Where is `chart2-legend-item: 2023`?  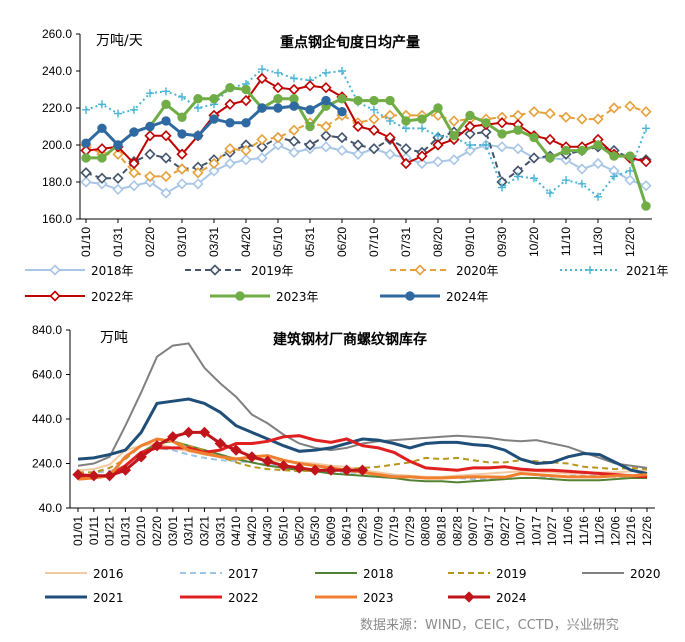
chart2-legend-item: 2023 is located at coordinates (354, 598).